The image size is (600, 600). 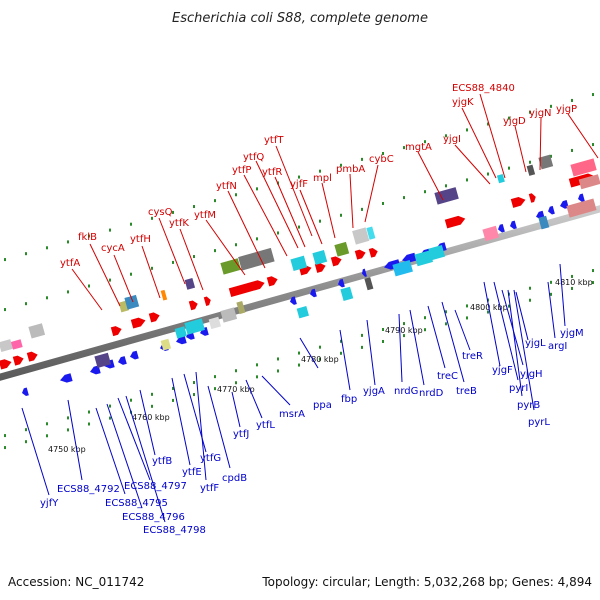 What do you see at coordinates (350, 169) in the screenshot?
I see `gene-label-pmbA: pmbA` at bounding box center [350, 169].